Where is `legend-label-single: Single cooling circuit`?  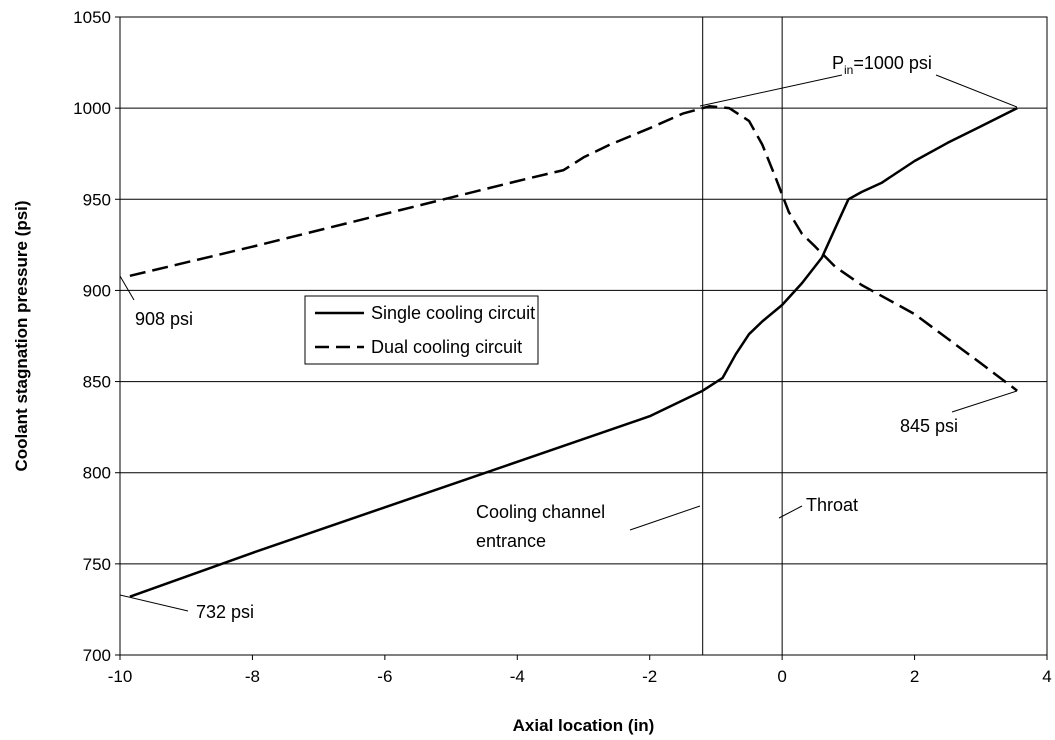
legend-label-single: Single cooling circuit is located at coordinates (453, 313).